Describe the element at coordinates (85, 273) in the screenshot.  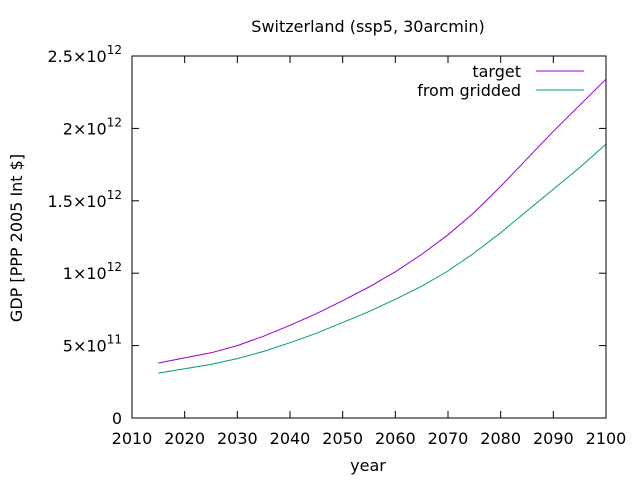
I see `y-tick-mantissa: 1×10` at that location.